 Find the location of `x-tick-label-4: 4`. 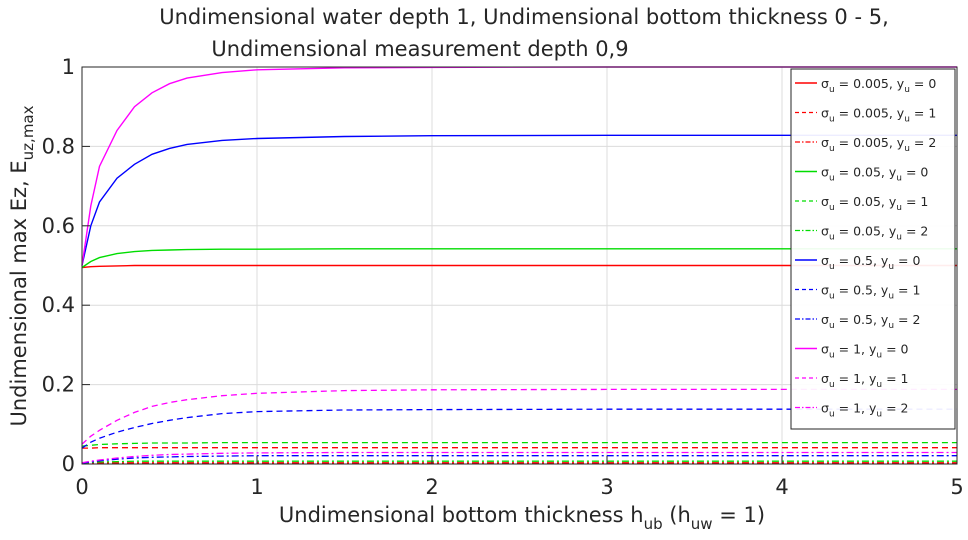

x-tick-label-4: 4 is located at coordinates (781, 487).